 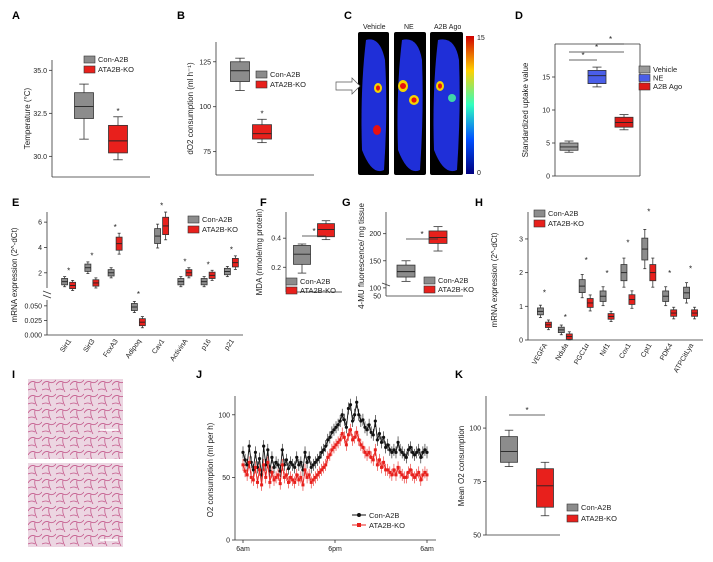 What do you see at coordinates (563, 213) in the screenshot?
I see `legend-label: Con-A2B` at bounding box center [563, 213].